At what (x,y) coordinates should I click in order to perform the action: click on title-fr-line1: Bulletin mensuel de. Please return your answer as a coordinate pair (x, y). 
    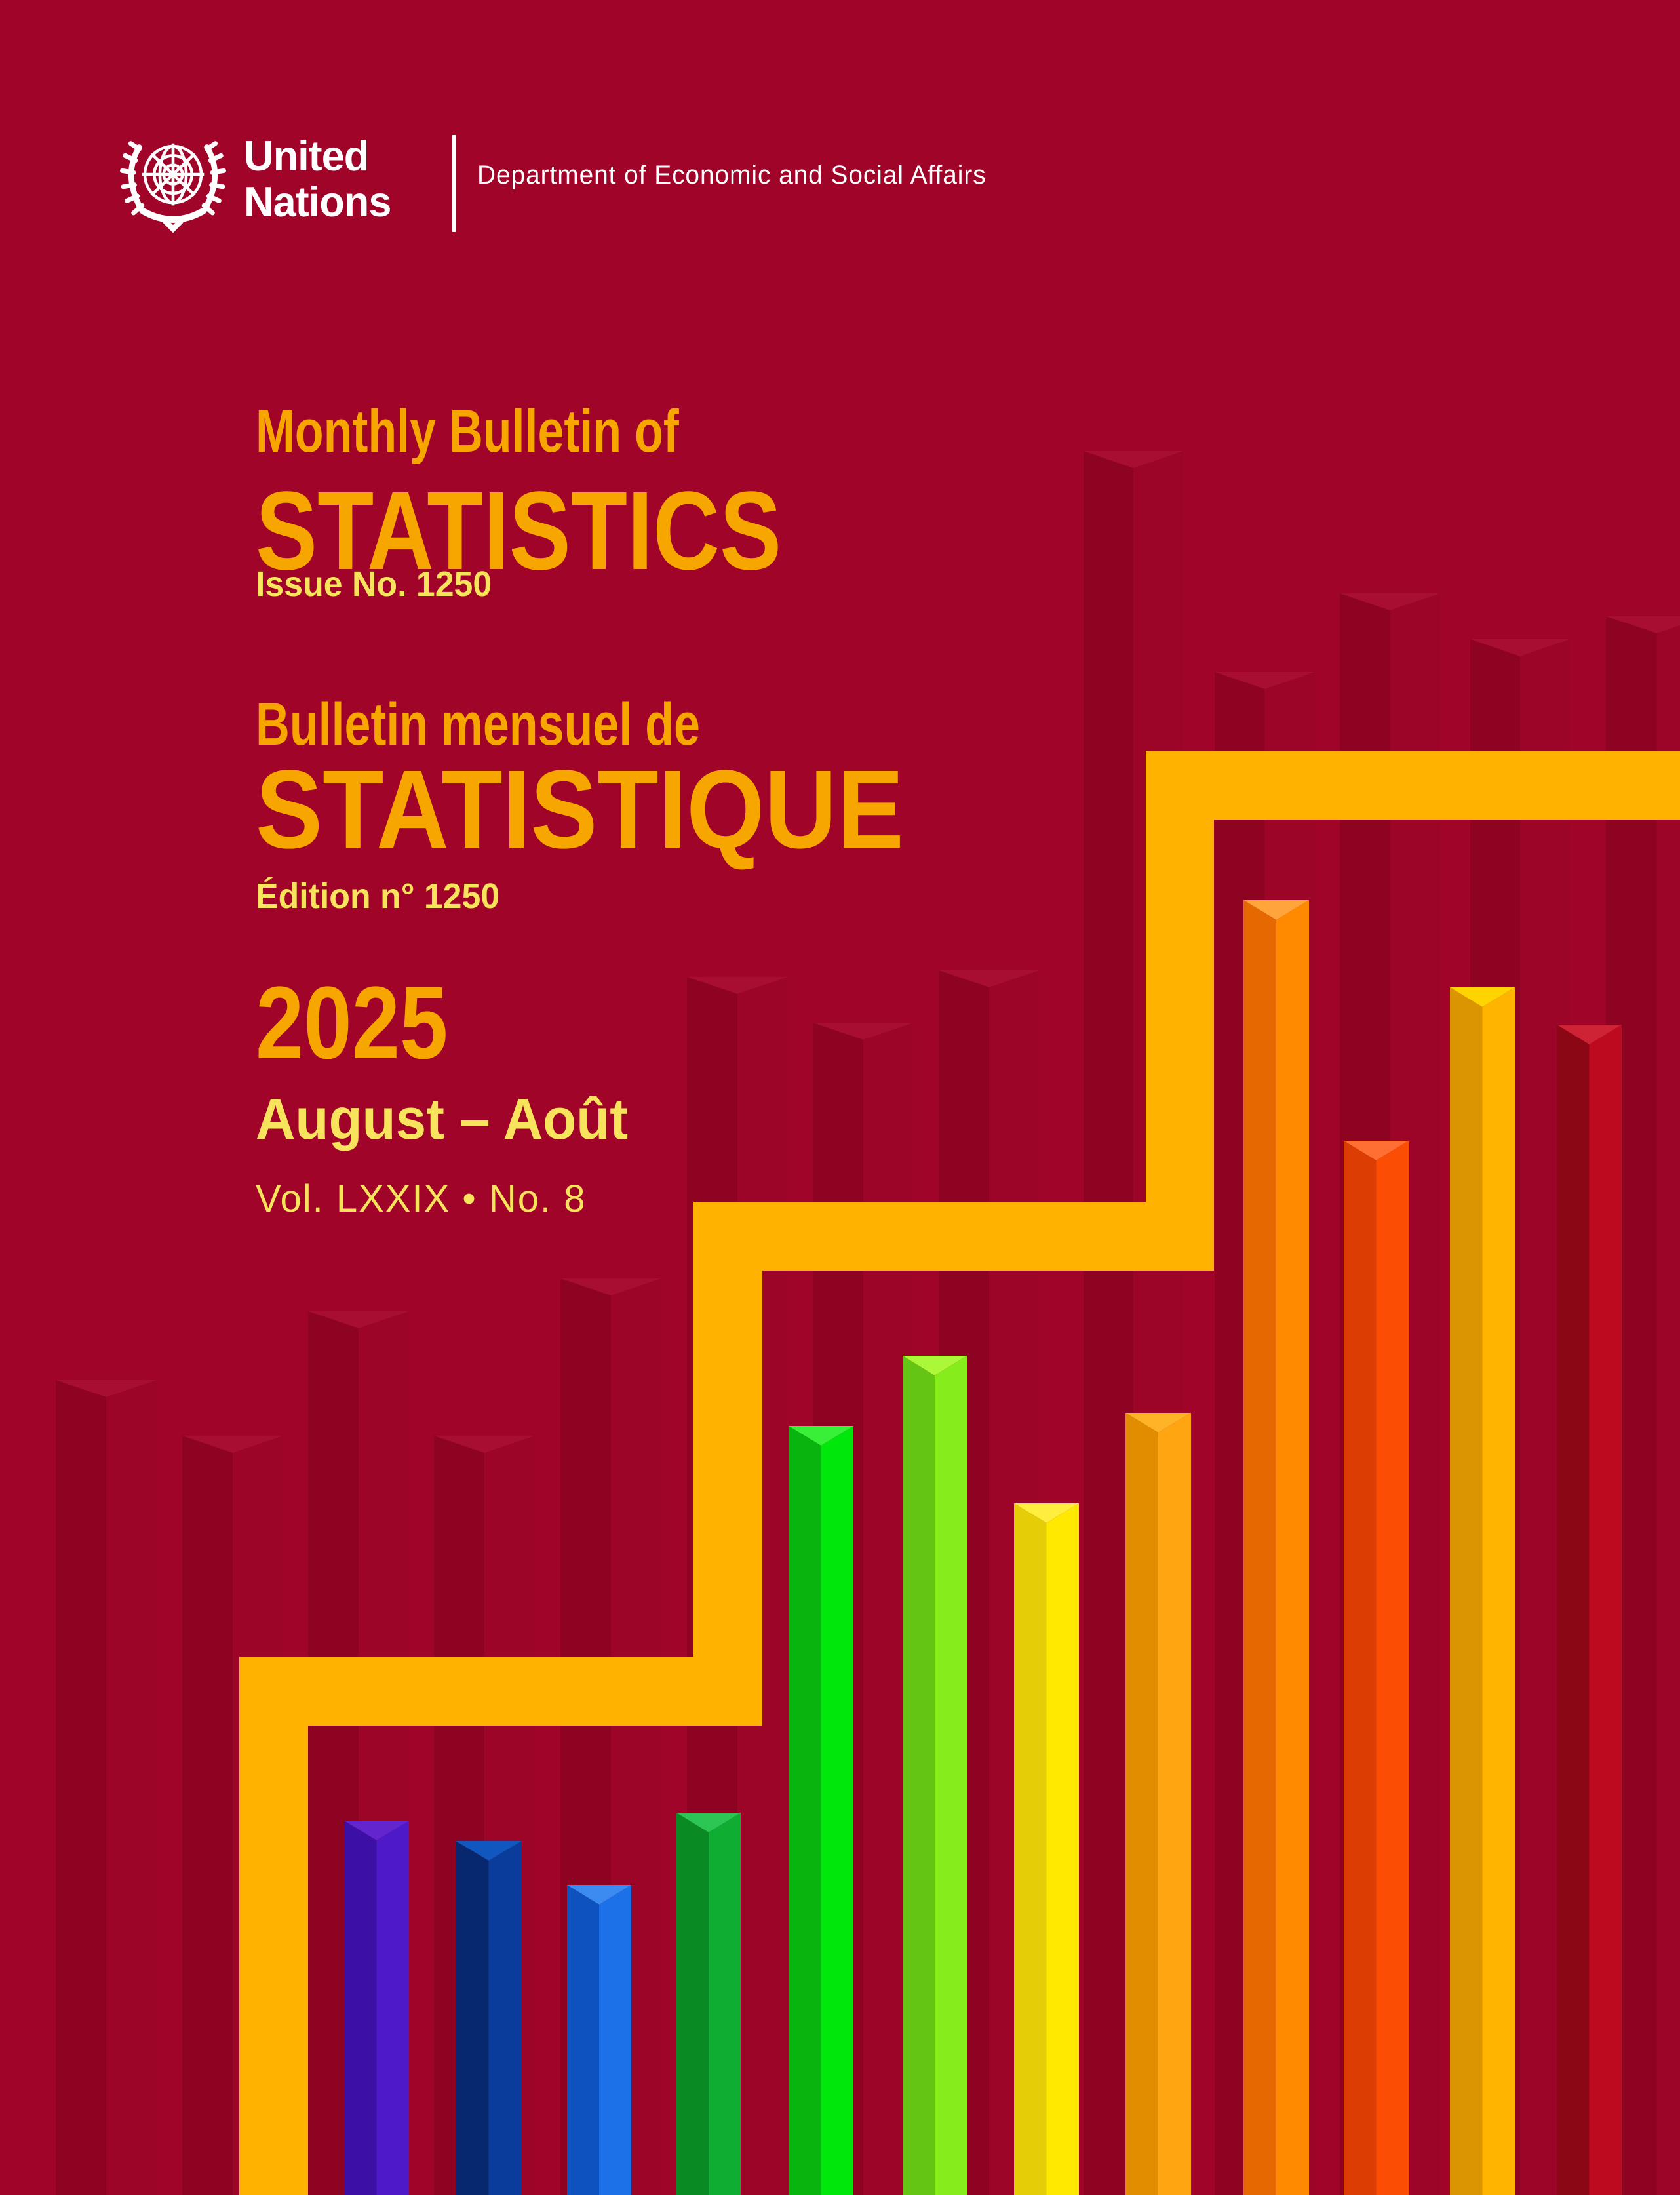
    Looking at the image, I should click on (478, 724).